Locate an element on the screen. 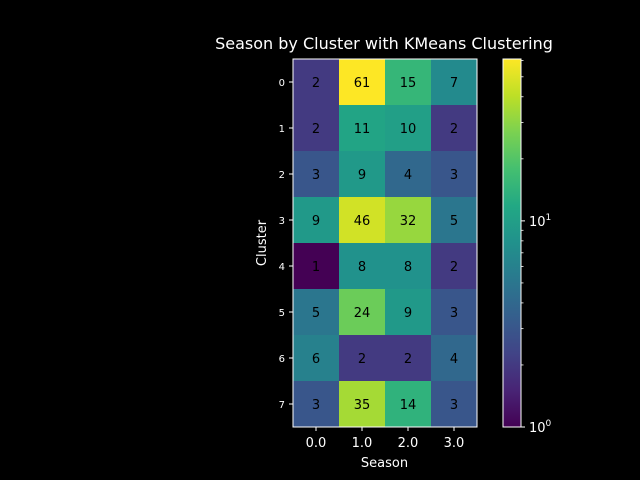 This screenshot has width=640, height=480. x-tick-label: 2.0 is located at coordinates (408, 443).